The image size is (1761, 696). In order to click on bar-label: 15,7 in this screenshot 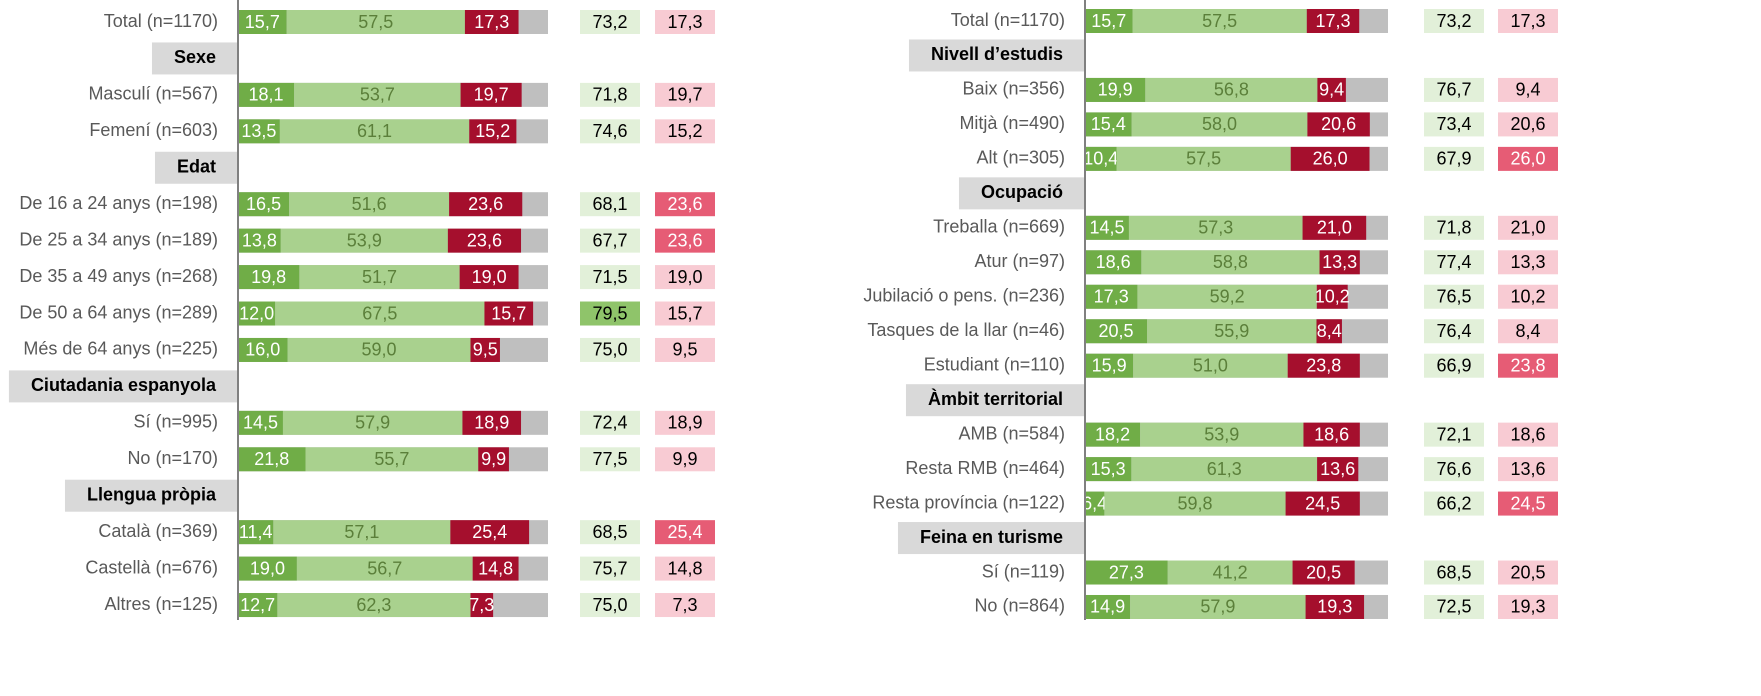, I will do `click(262, 22)`.